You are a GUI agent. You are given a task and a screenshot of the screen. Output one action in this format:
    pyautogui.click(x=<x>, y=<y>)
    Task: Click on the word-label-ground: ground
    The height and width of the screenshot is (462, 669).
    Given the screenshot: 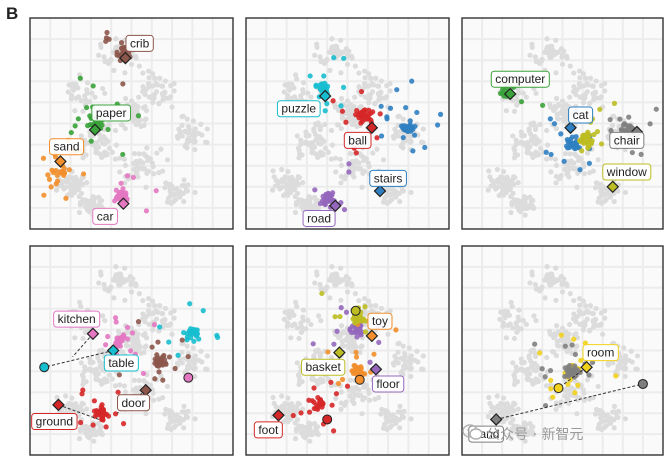 What is the action you would take?
    pyautogui.click(x=54, y=422)
    